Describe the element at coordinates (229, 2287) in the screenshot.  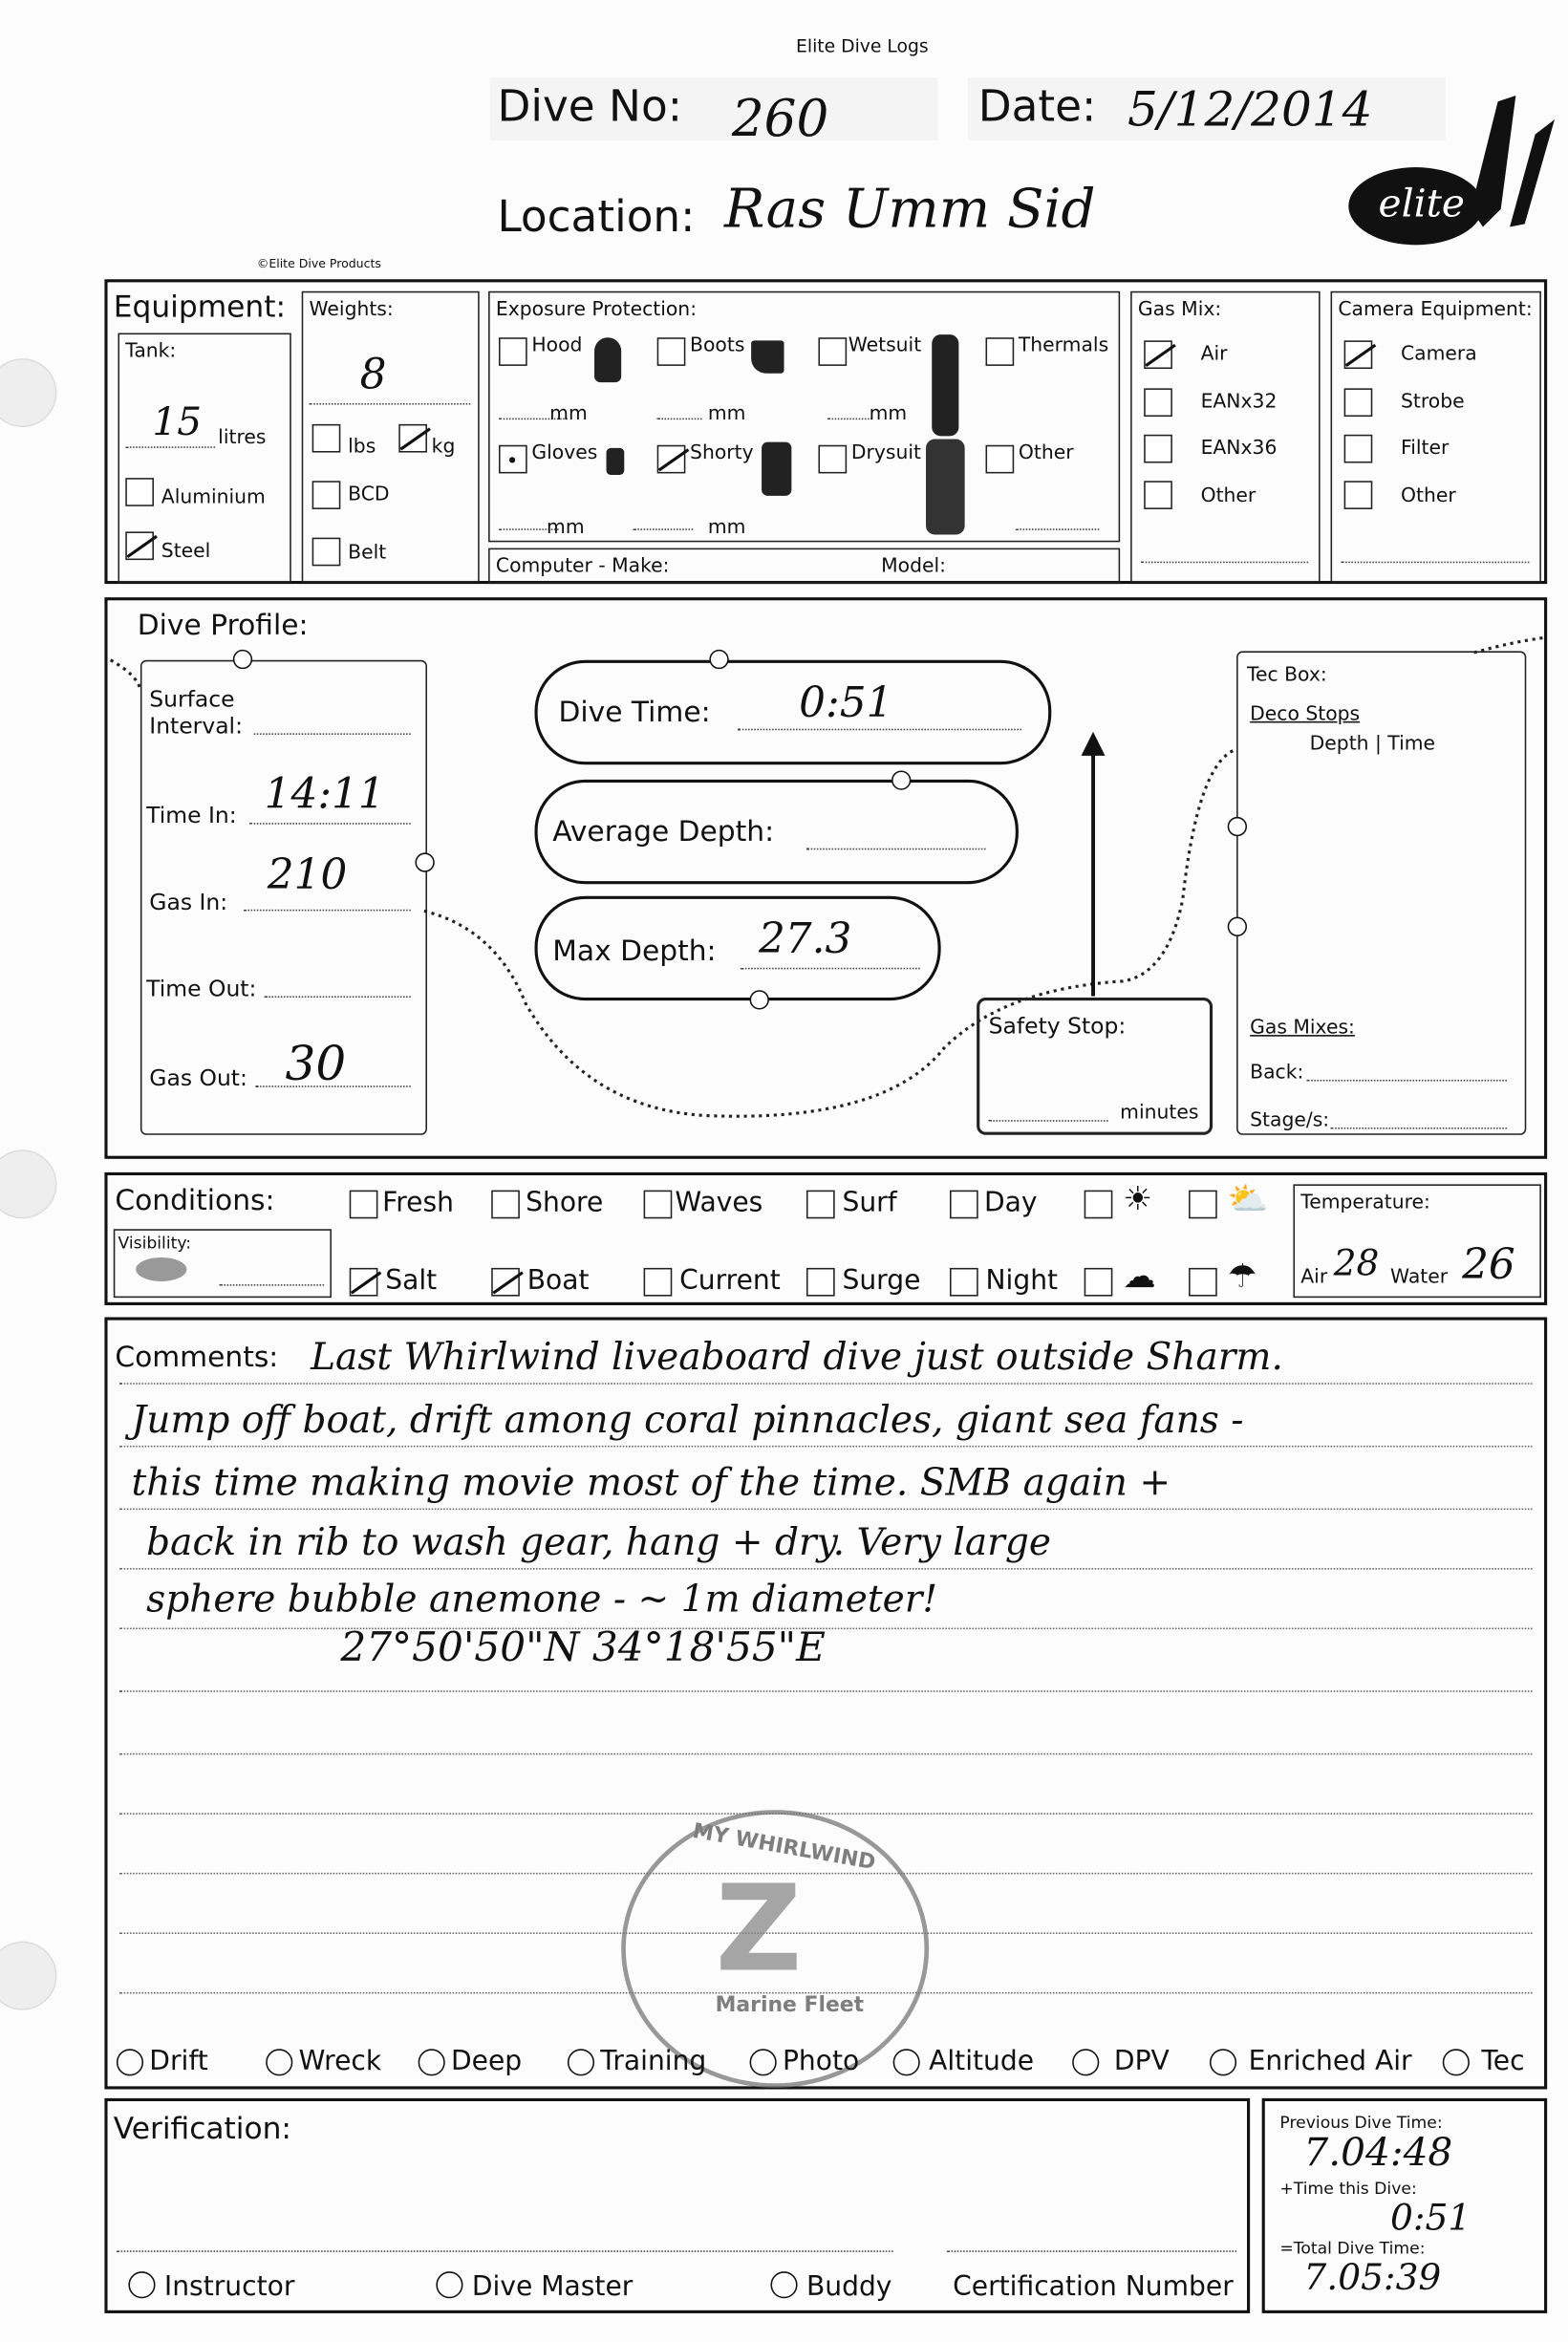
I see `instructor-option: Instructor` at that location.